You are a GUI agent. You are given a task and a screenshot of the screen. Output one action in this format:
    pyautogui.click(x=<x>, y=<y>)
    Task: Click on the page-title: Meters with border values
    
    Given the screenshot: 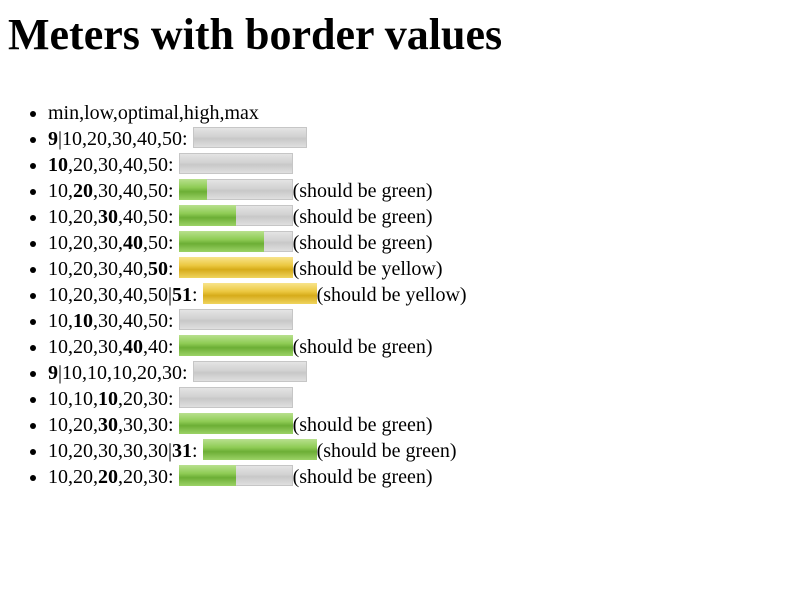 What is the action you would take?
    pyautogui.click(x=255, y=34)
    